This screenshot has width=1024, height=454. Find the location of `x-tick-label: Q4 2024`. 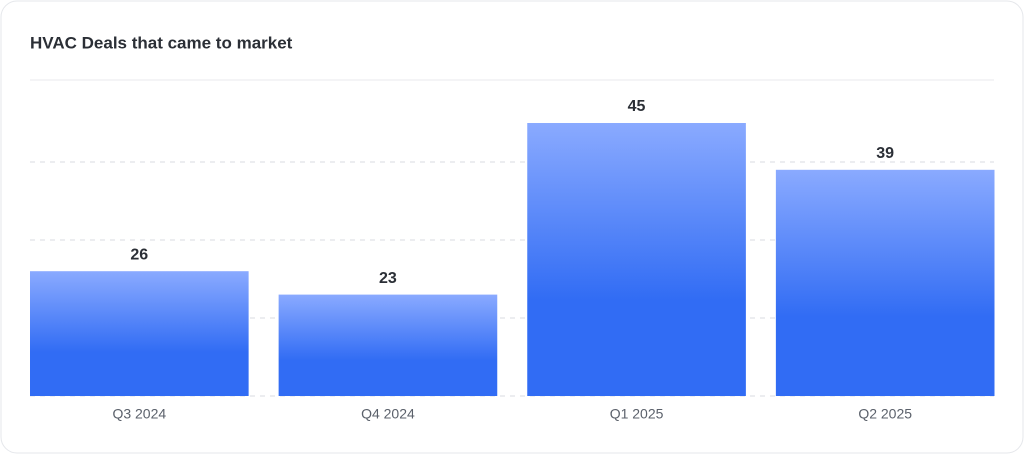

x-tick-label: Q4 2024 is located at coordinates (388, 414).